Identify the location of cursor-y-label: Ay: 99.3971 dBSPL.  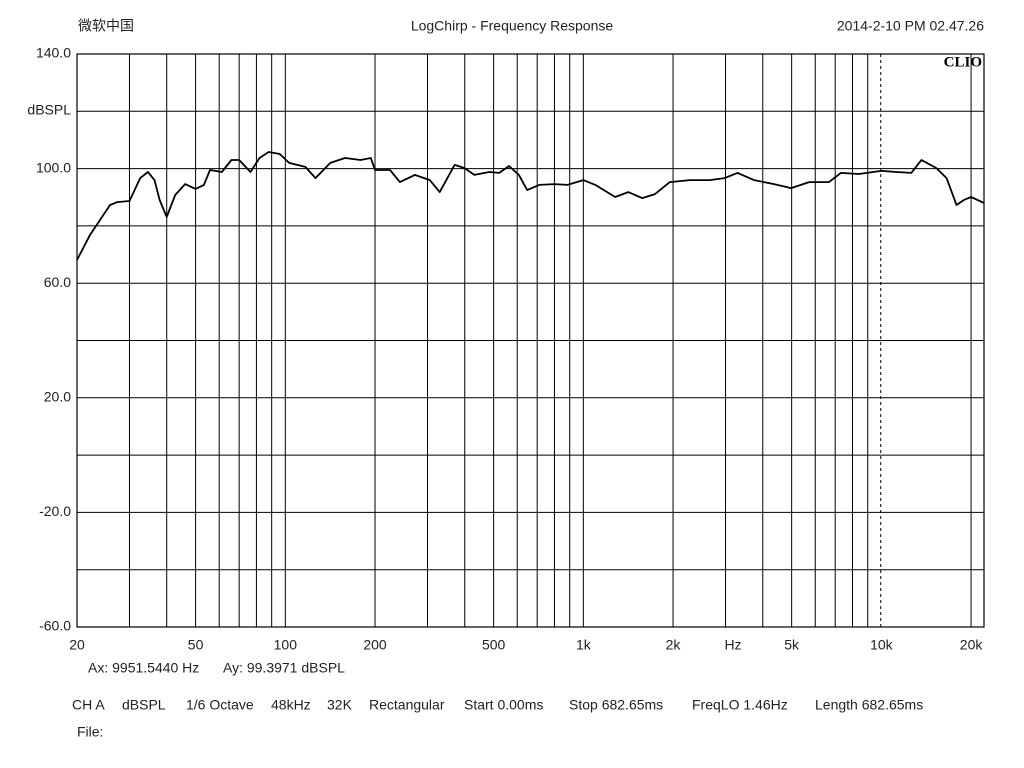
(284, 668).